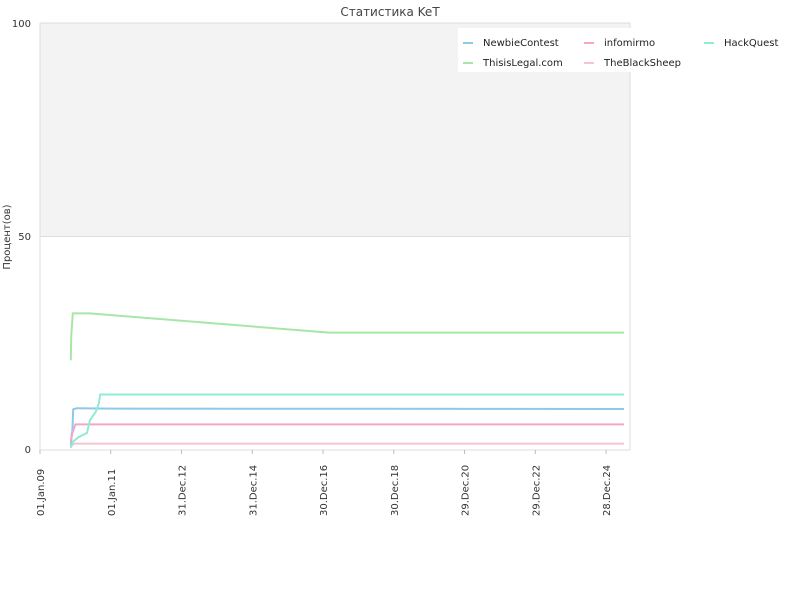 The image size is (800, 600). What do you see at coordinates (24, 237) in the screenshot?
I see `y-tick-label-50: 50` at bounding box center [24, 237].